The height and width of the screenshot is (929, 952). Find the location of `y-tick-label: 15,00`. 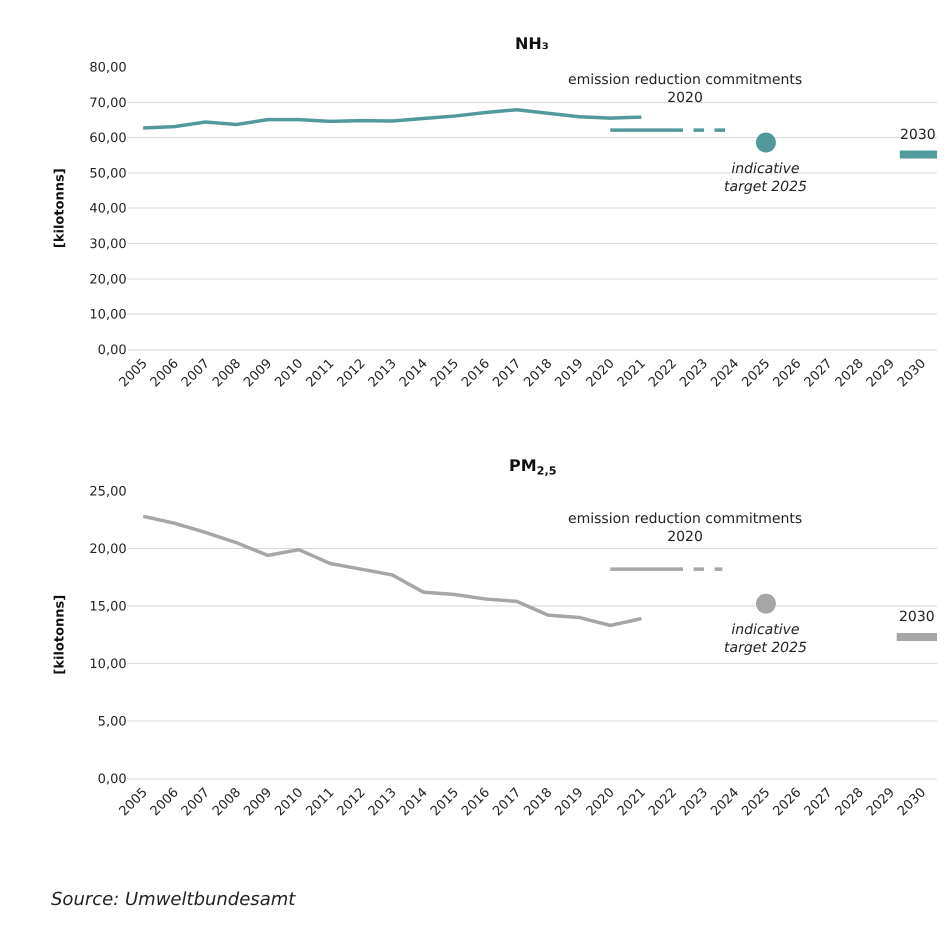

y-tick-label: 15,00 is located at coordinates (108, 607).